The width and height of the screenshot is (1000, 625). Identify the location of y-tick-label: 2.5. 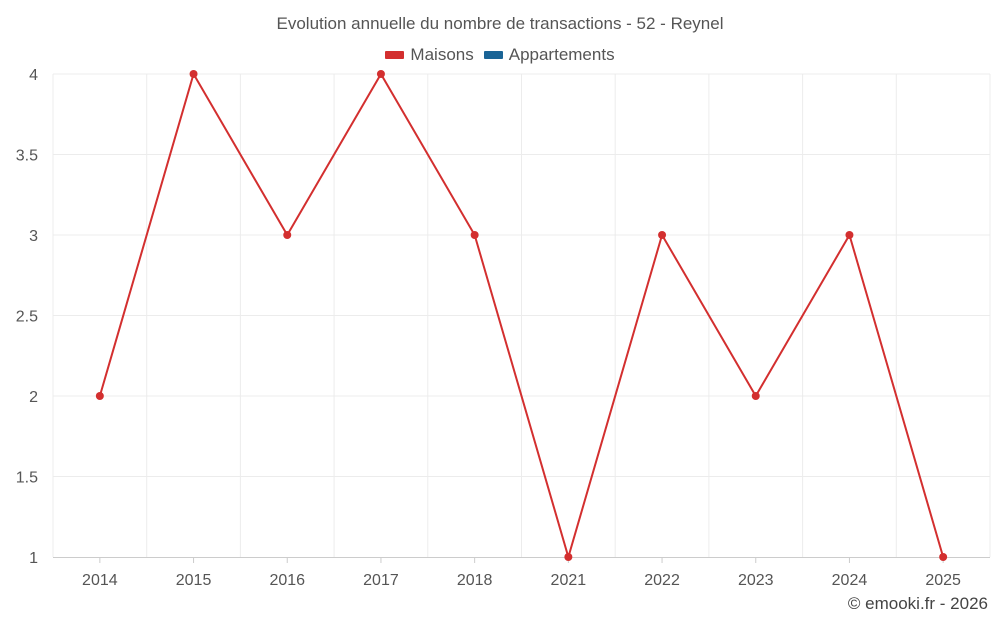
(27, 317).